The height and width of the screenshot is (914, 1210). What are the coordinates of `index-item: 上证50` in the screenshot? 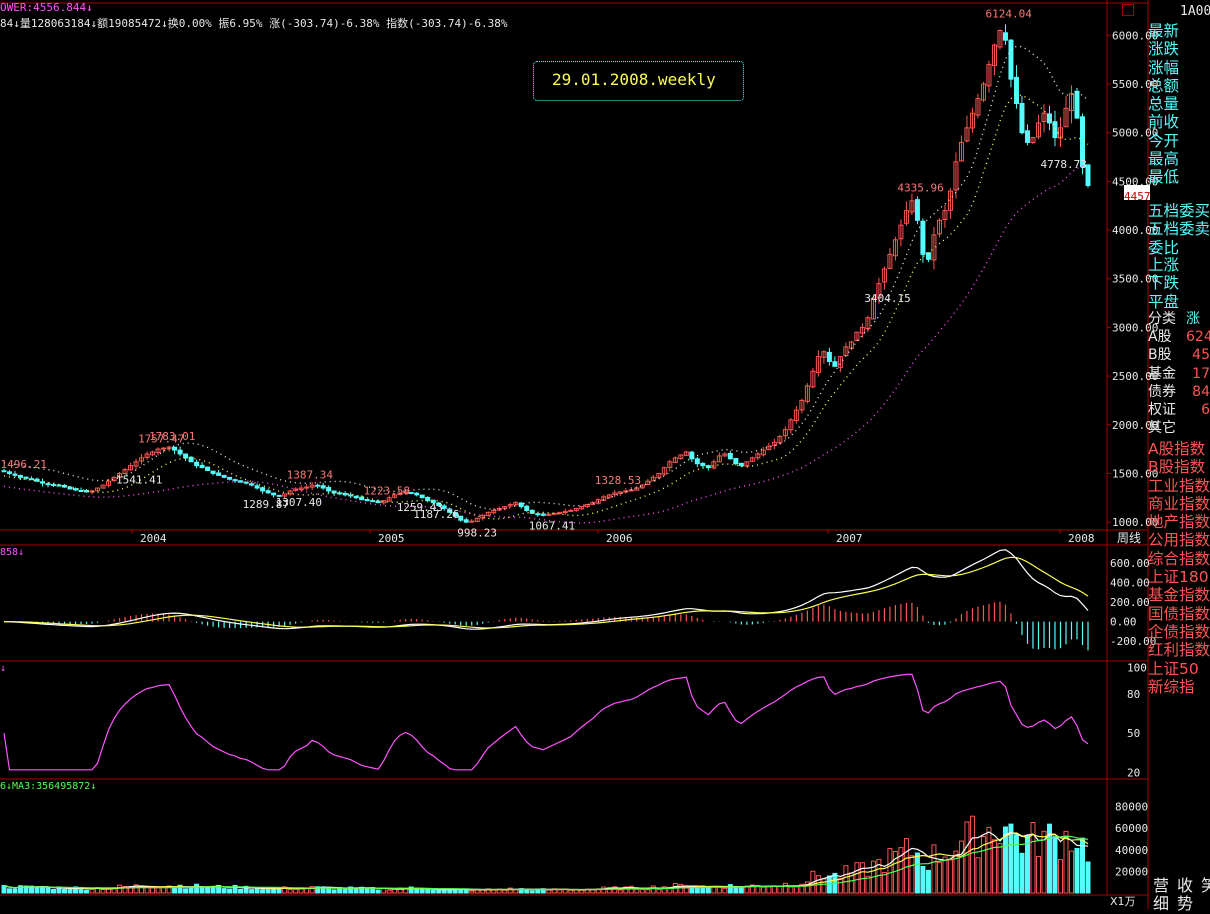 It's located at (1173, 668).